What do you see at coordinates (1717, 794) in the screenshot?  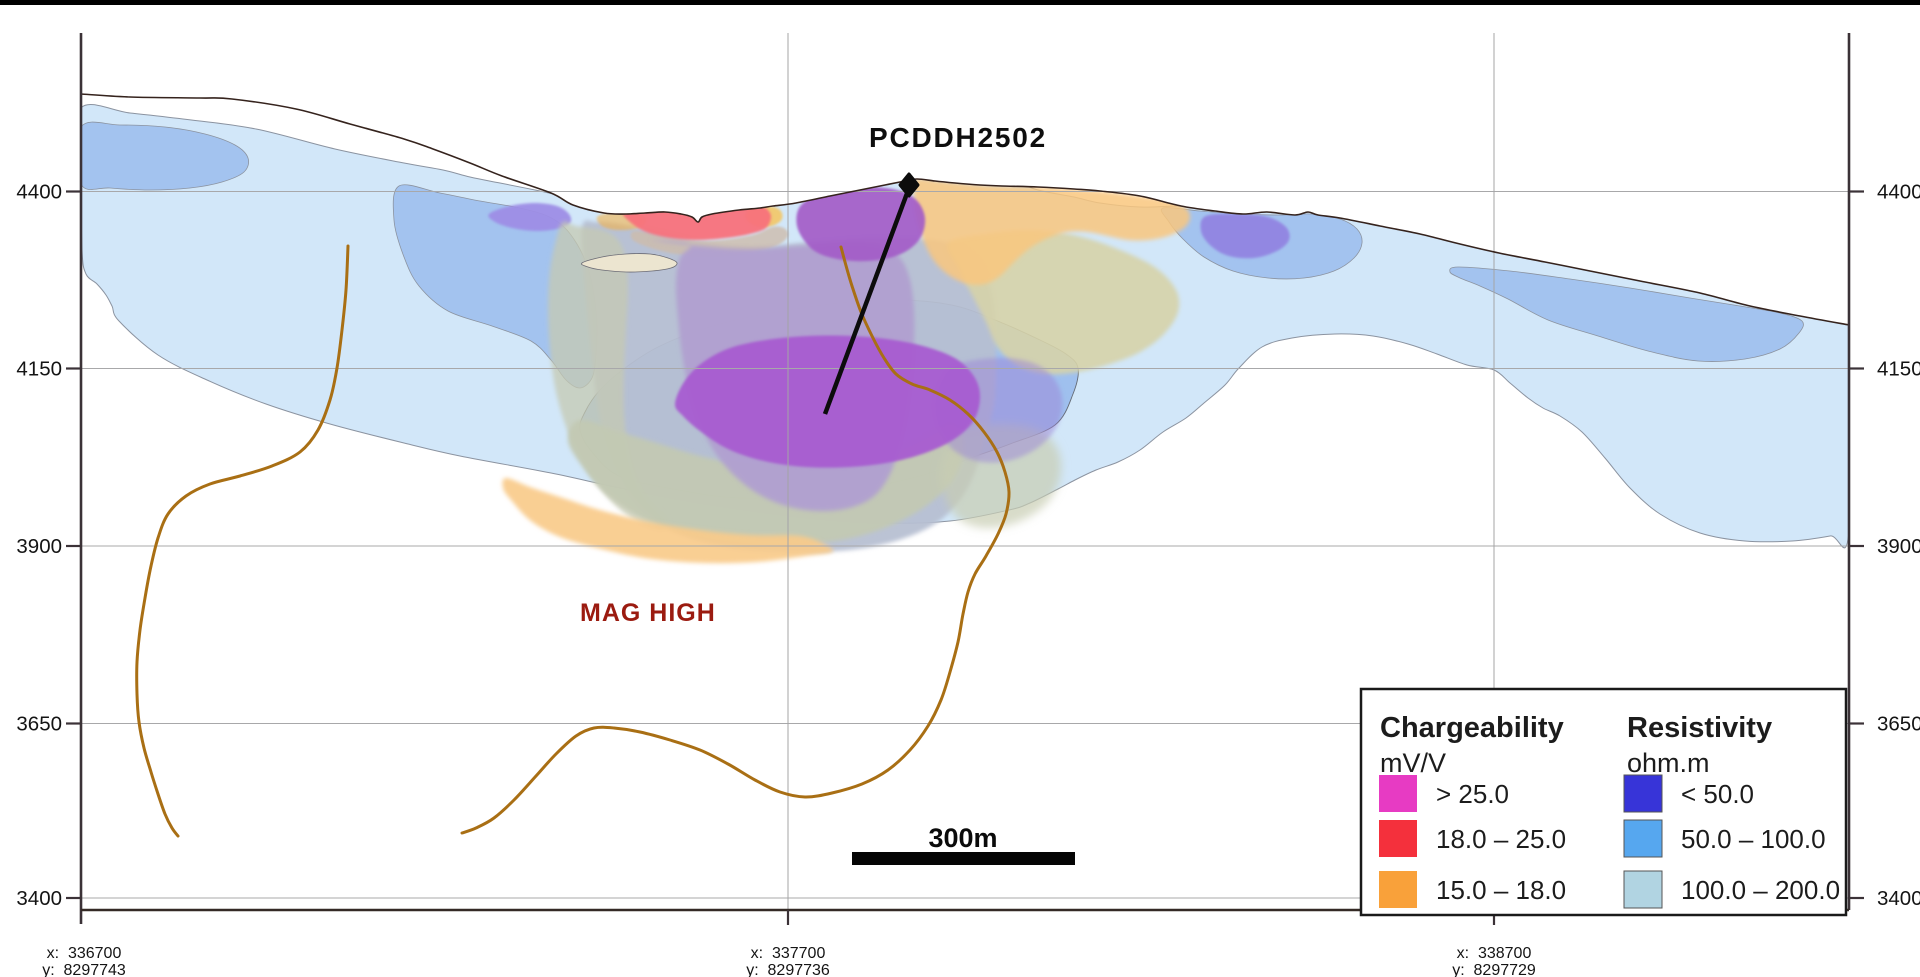 I see `svg-text: < 50.0` at bounding box center [1717, 794].